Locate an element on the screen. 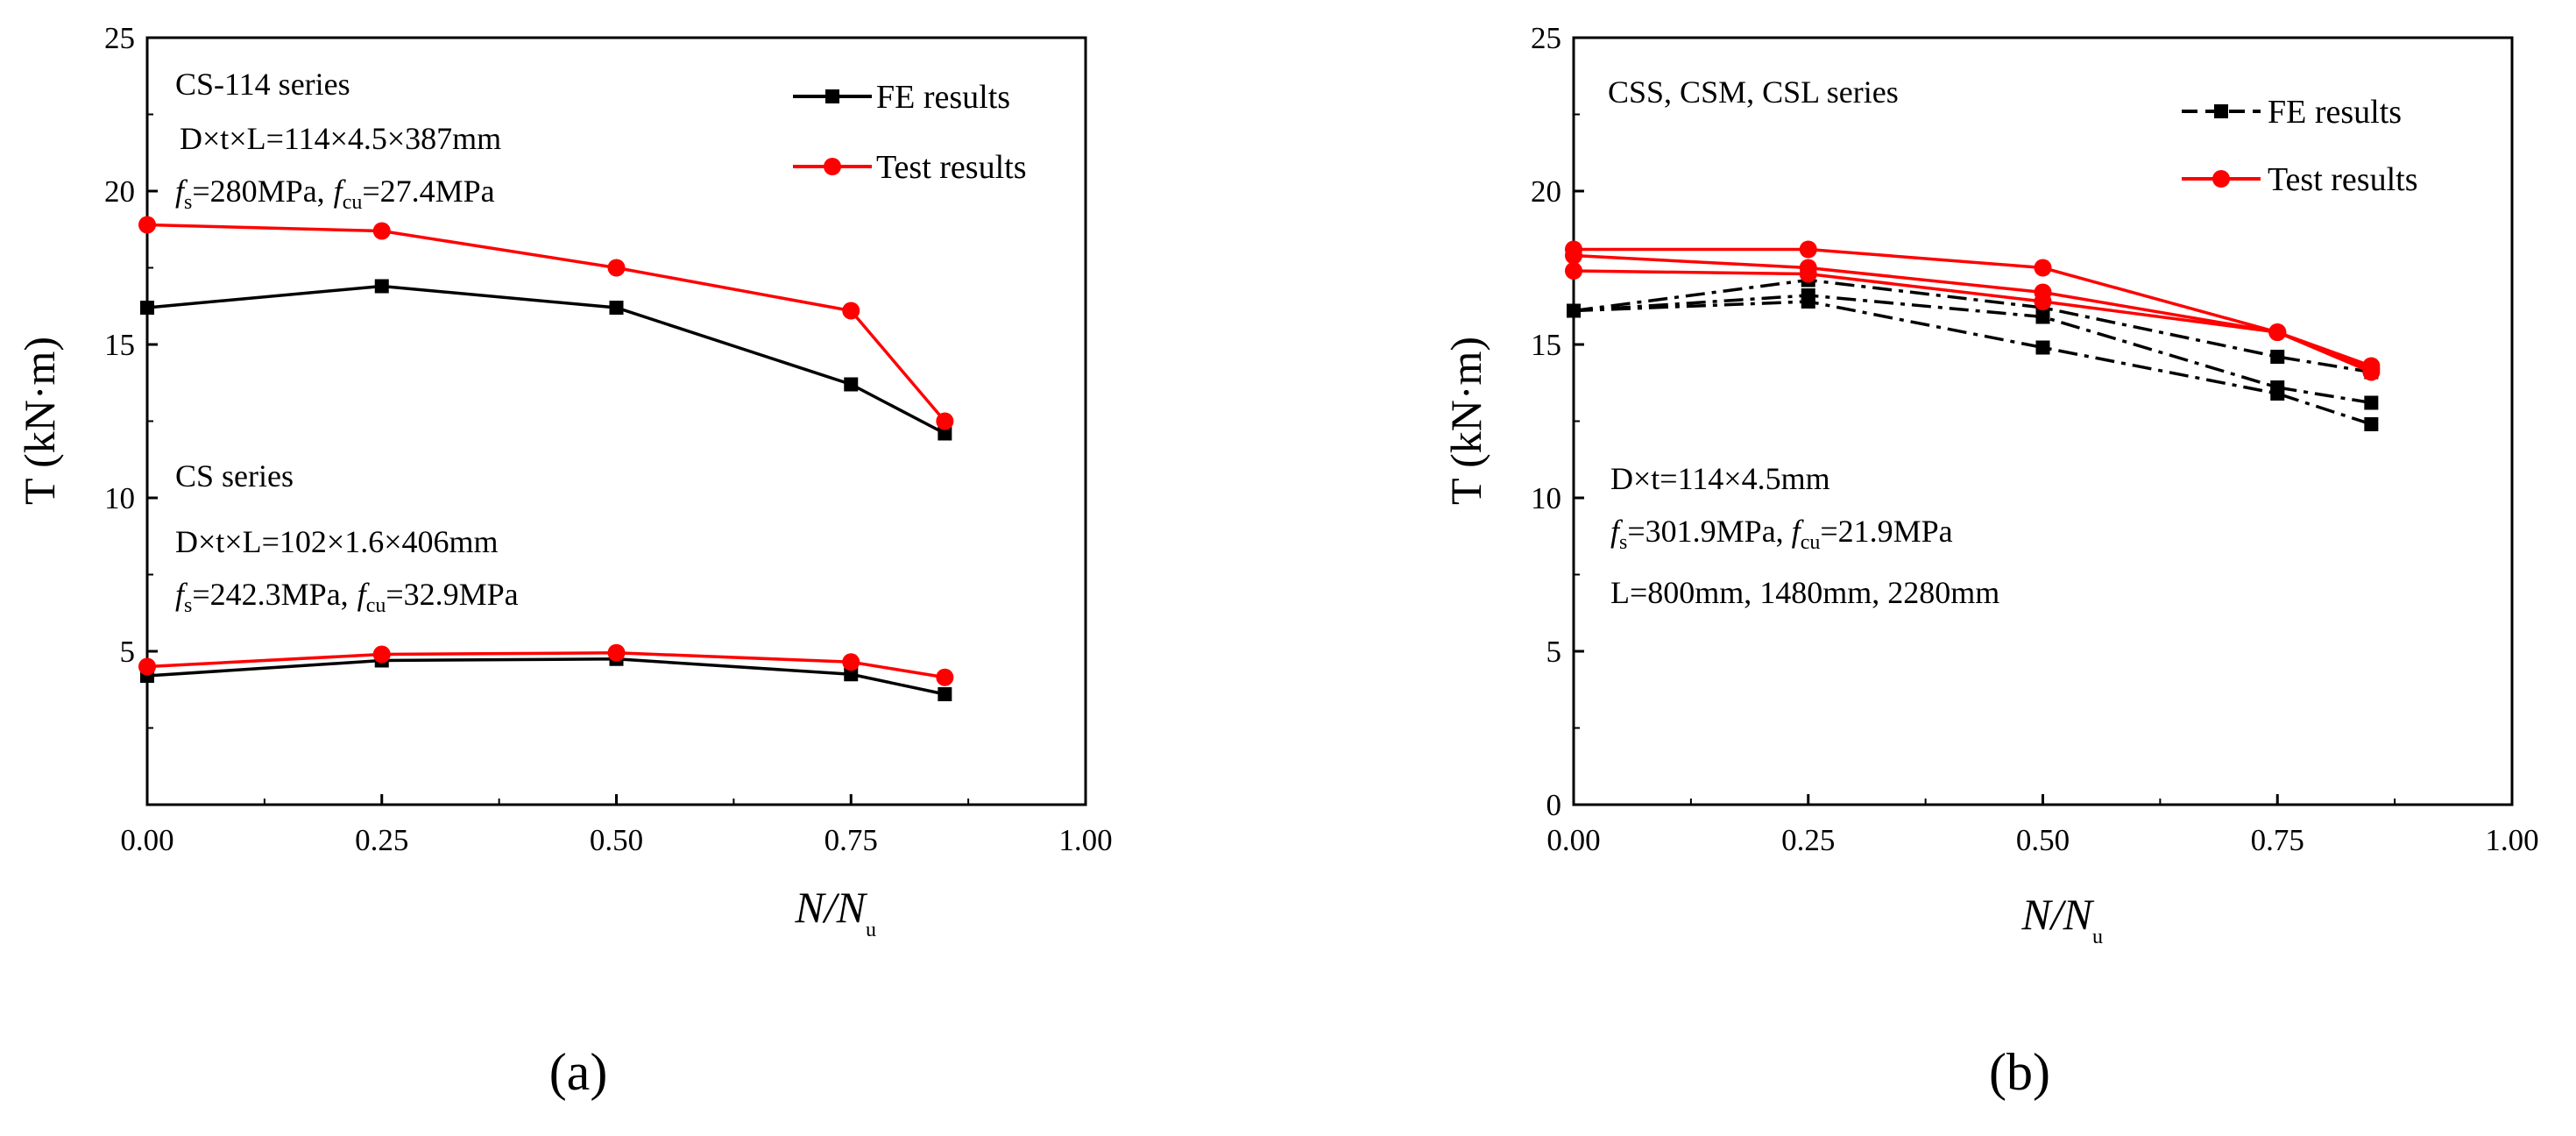  legend-b-fe-marker is located at coordinates (2221, 111).